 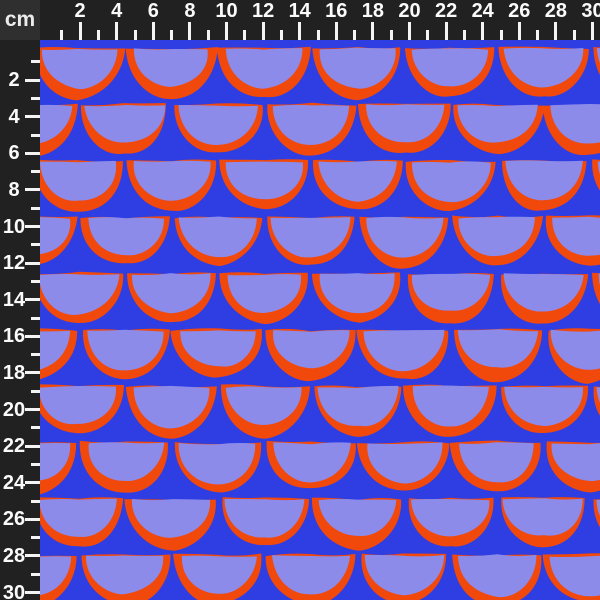 What do you see at coordinates (519, 11) in the screenshot?
I see `ruler-tick-label: 26` at bounding box center [519, 11].